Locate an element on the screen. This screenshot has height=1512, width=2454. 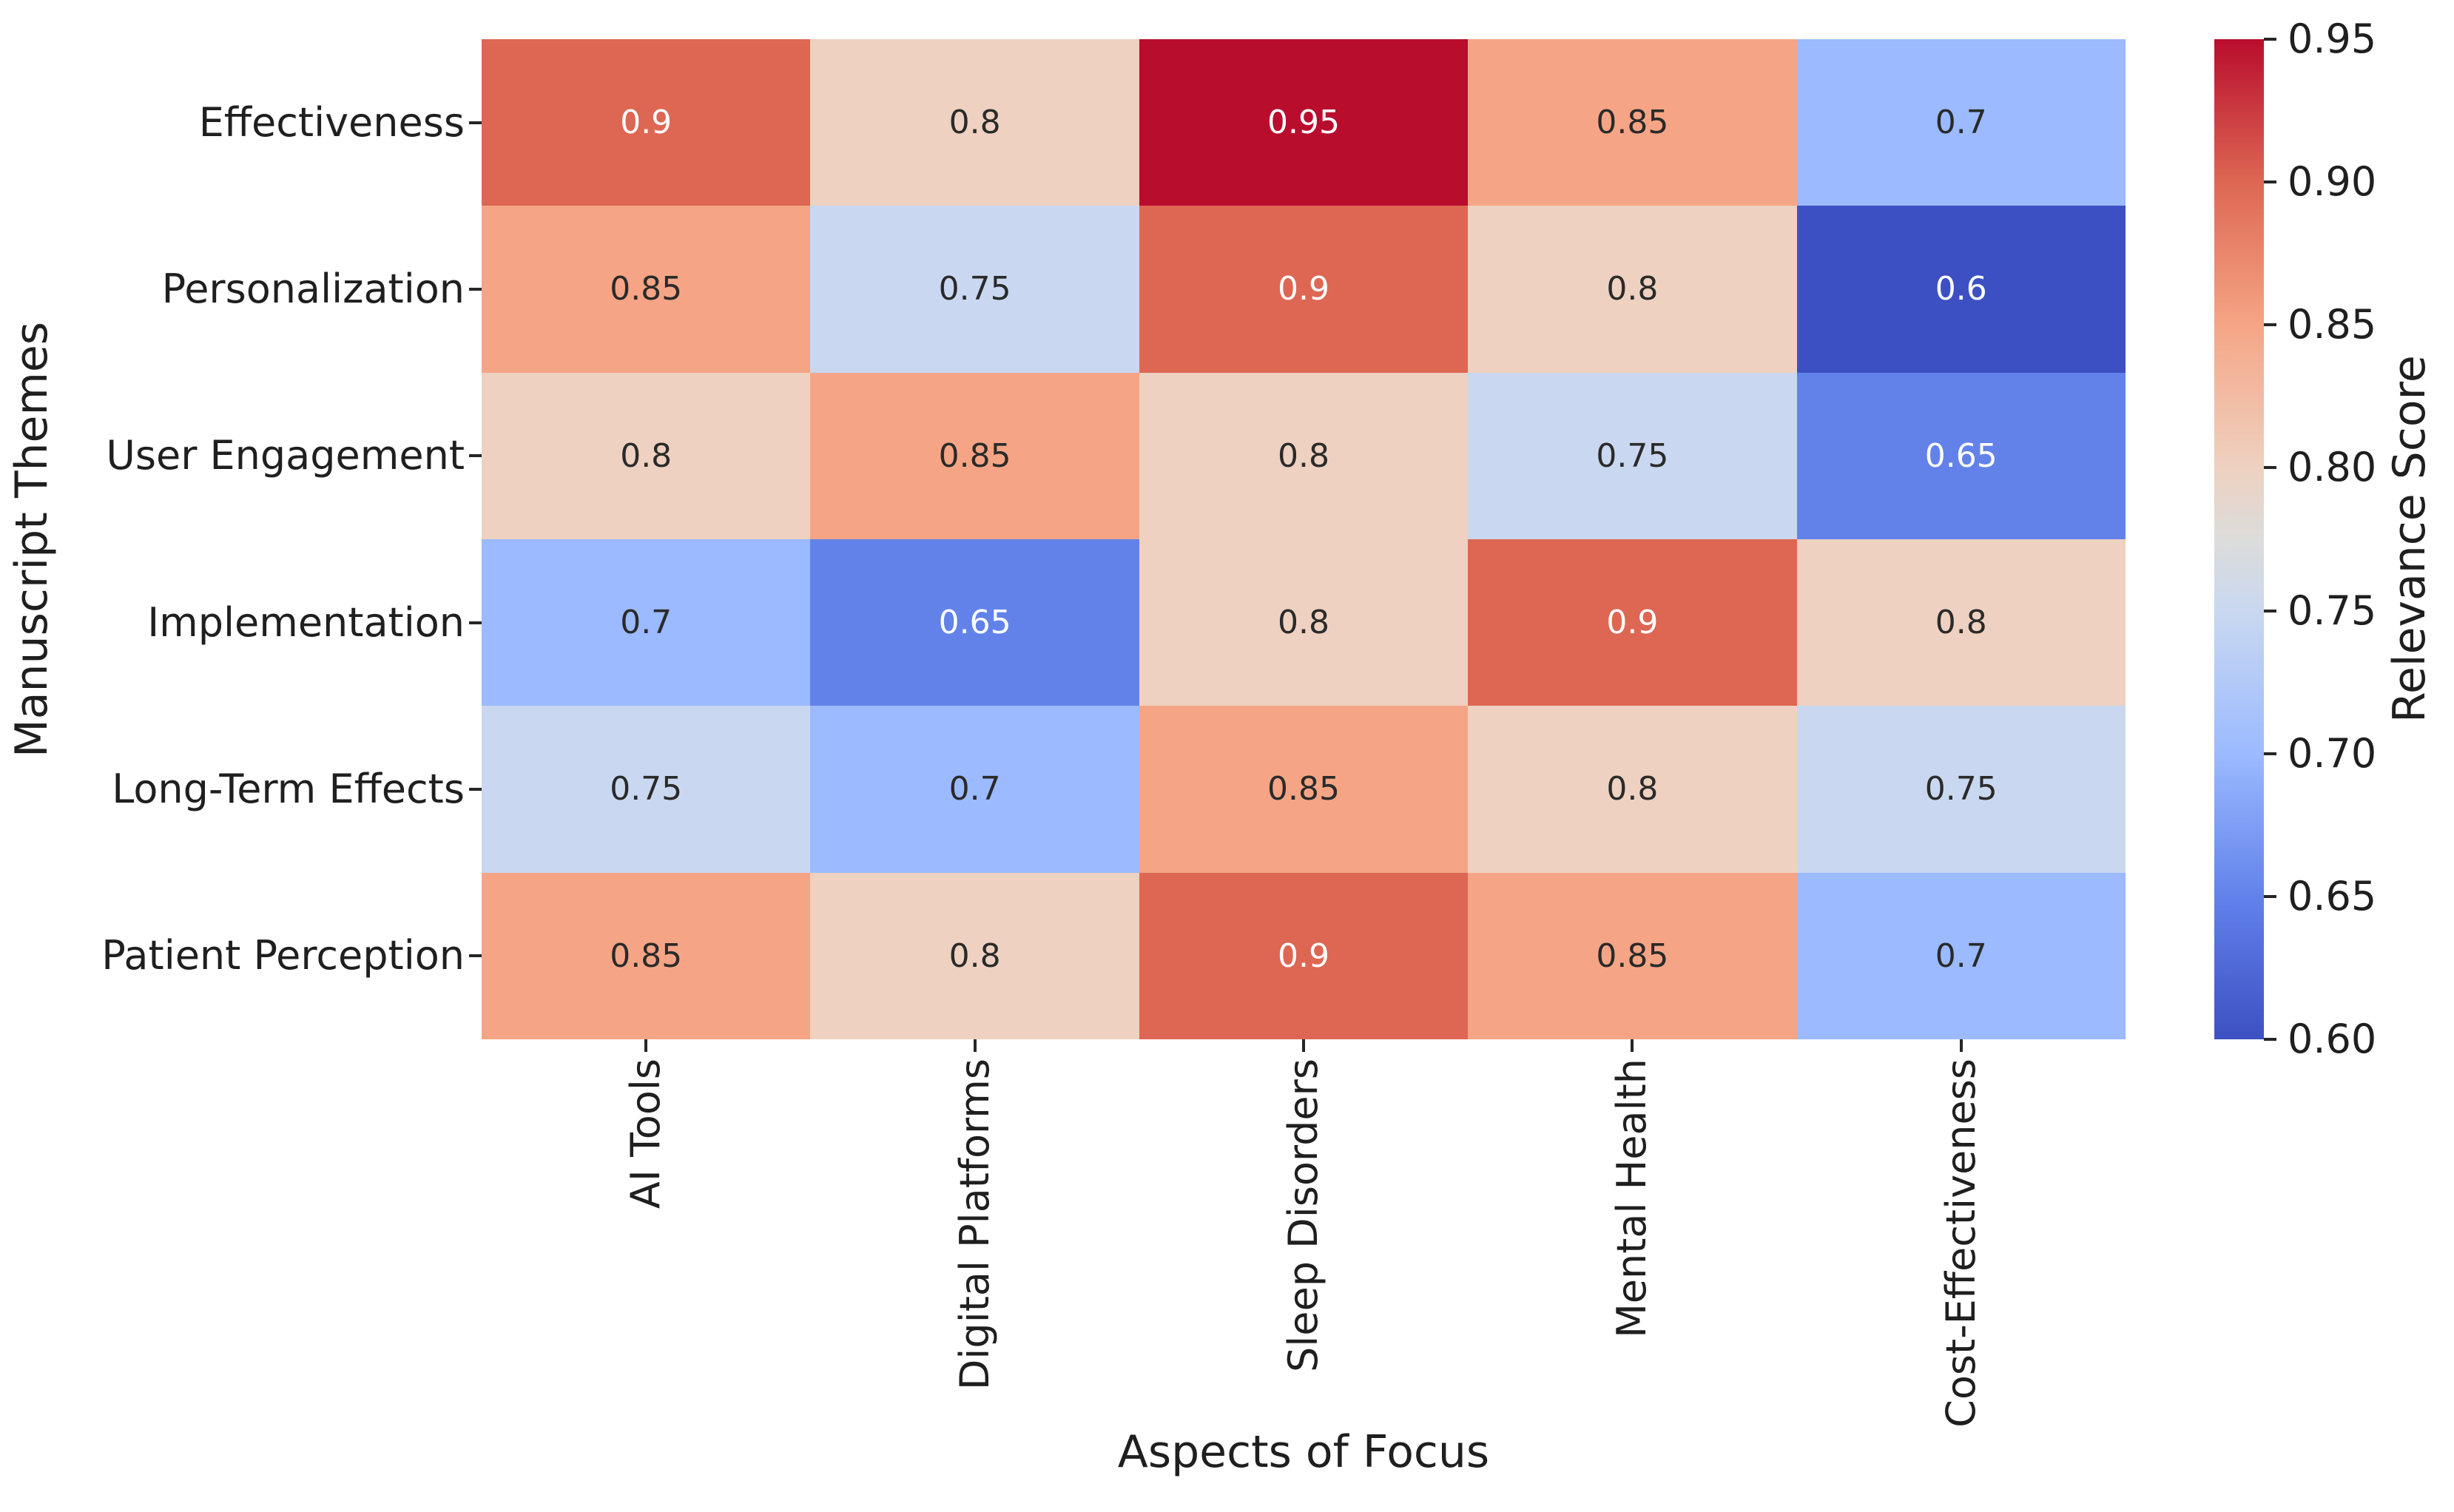
heatmap-cell-personalization-cost-effectiveness: 0.6 is located at coordinates (1961, 289).